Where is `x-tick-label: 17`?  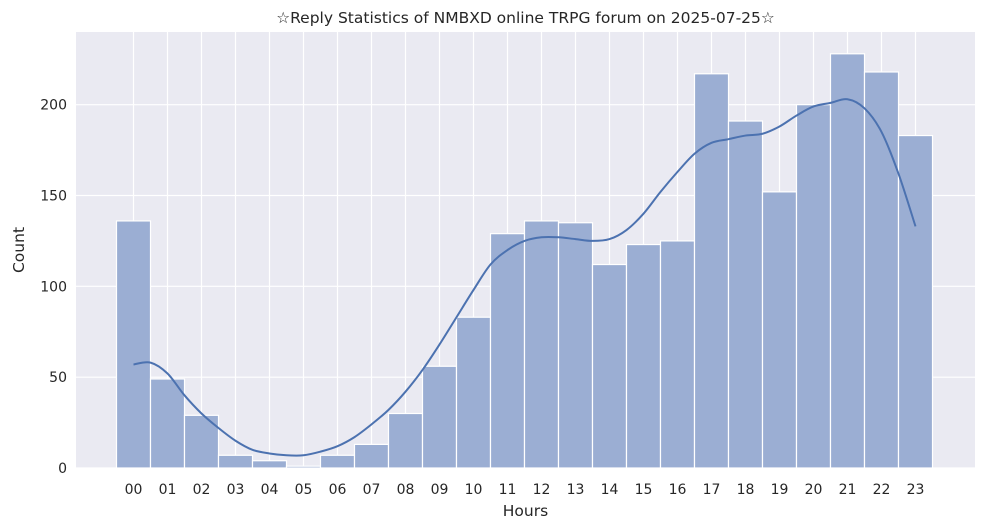 x-tick-label: 17 is located at coordinates (712, 490).